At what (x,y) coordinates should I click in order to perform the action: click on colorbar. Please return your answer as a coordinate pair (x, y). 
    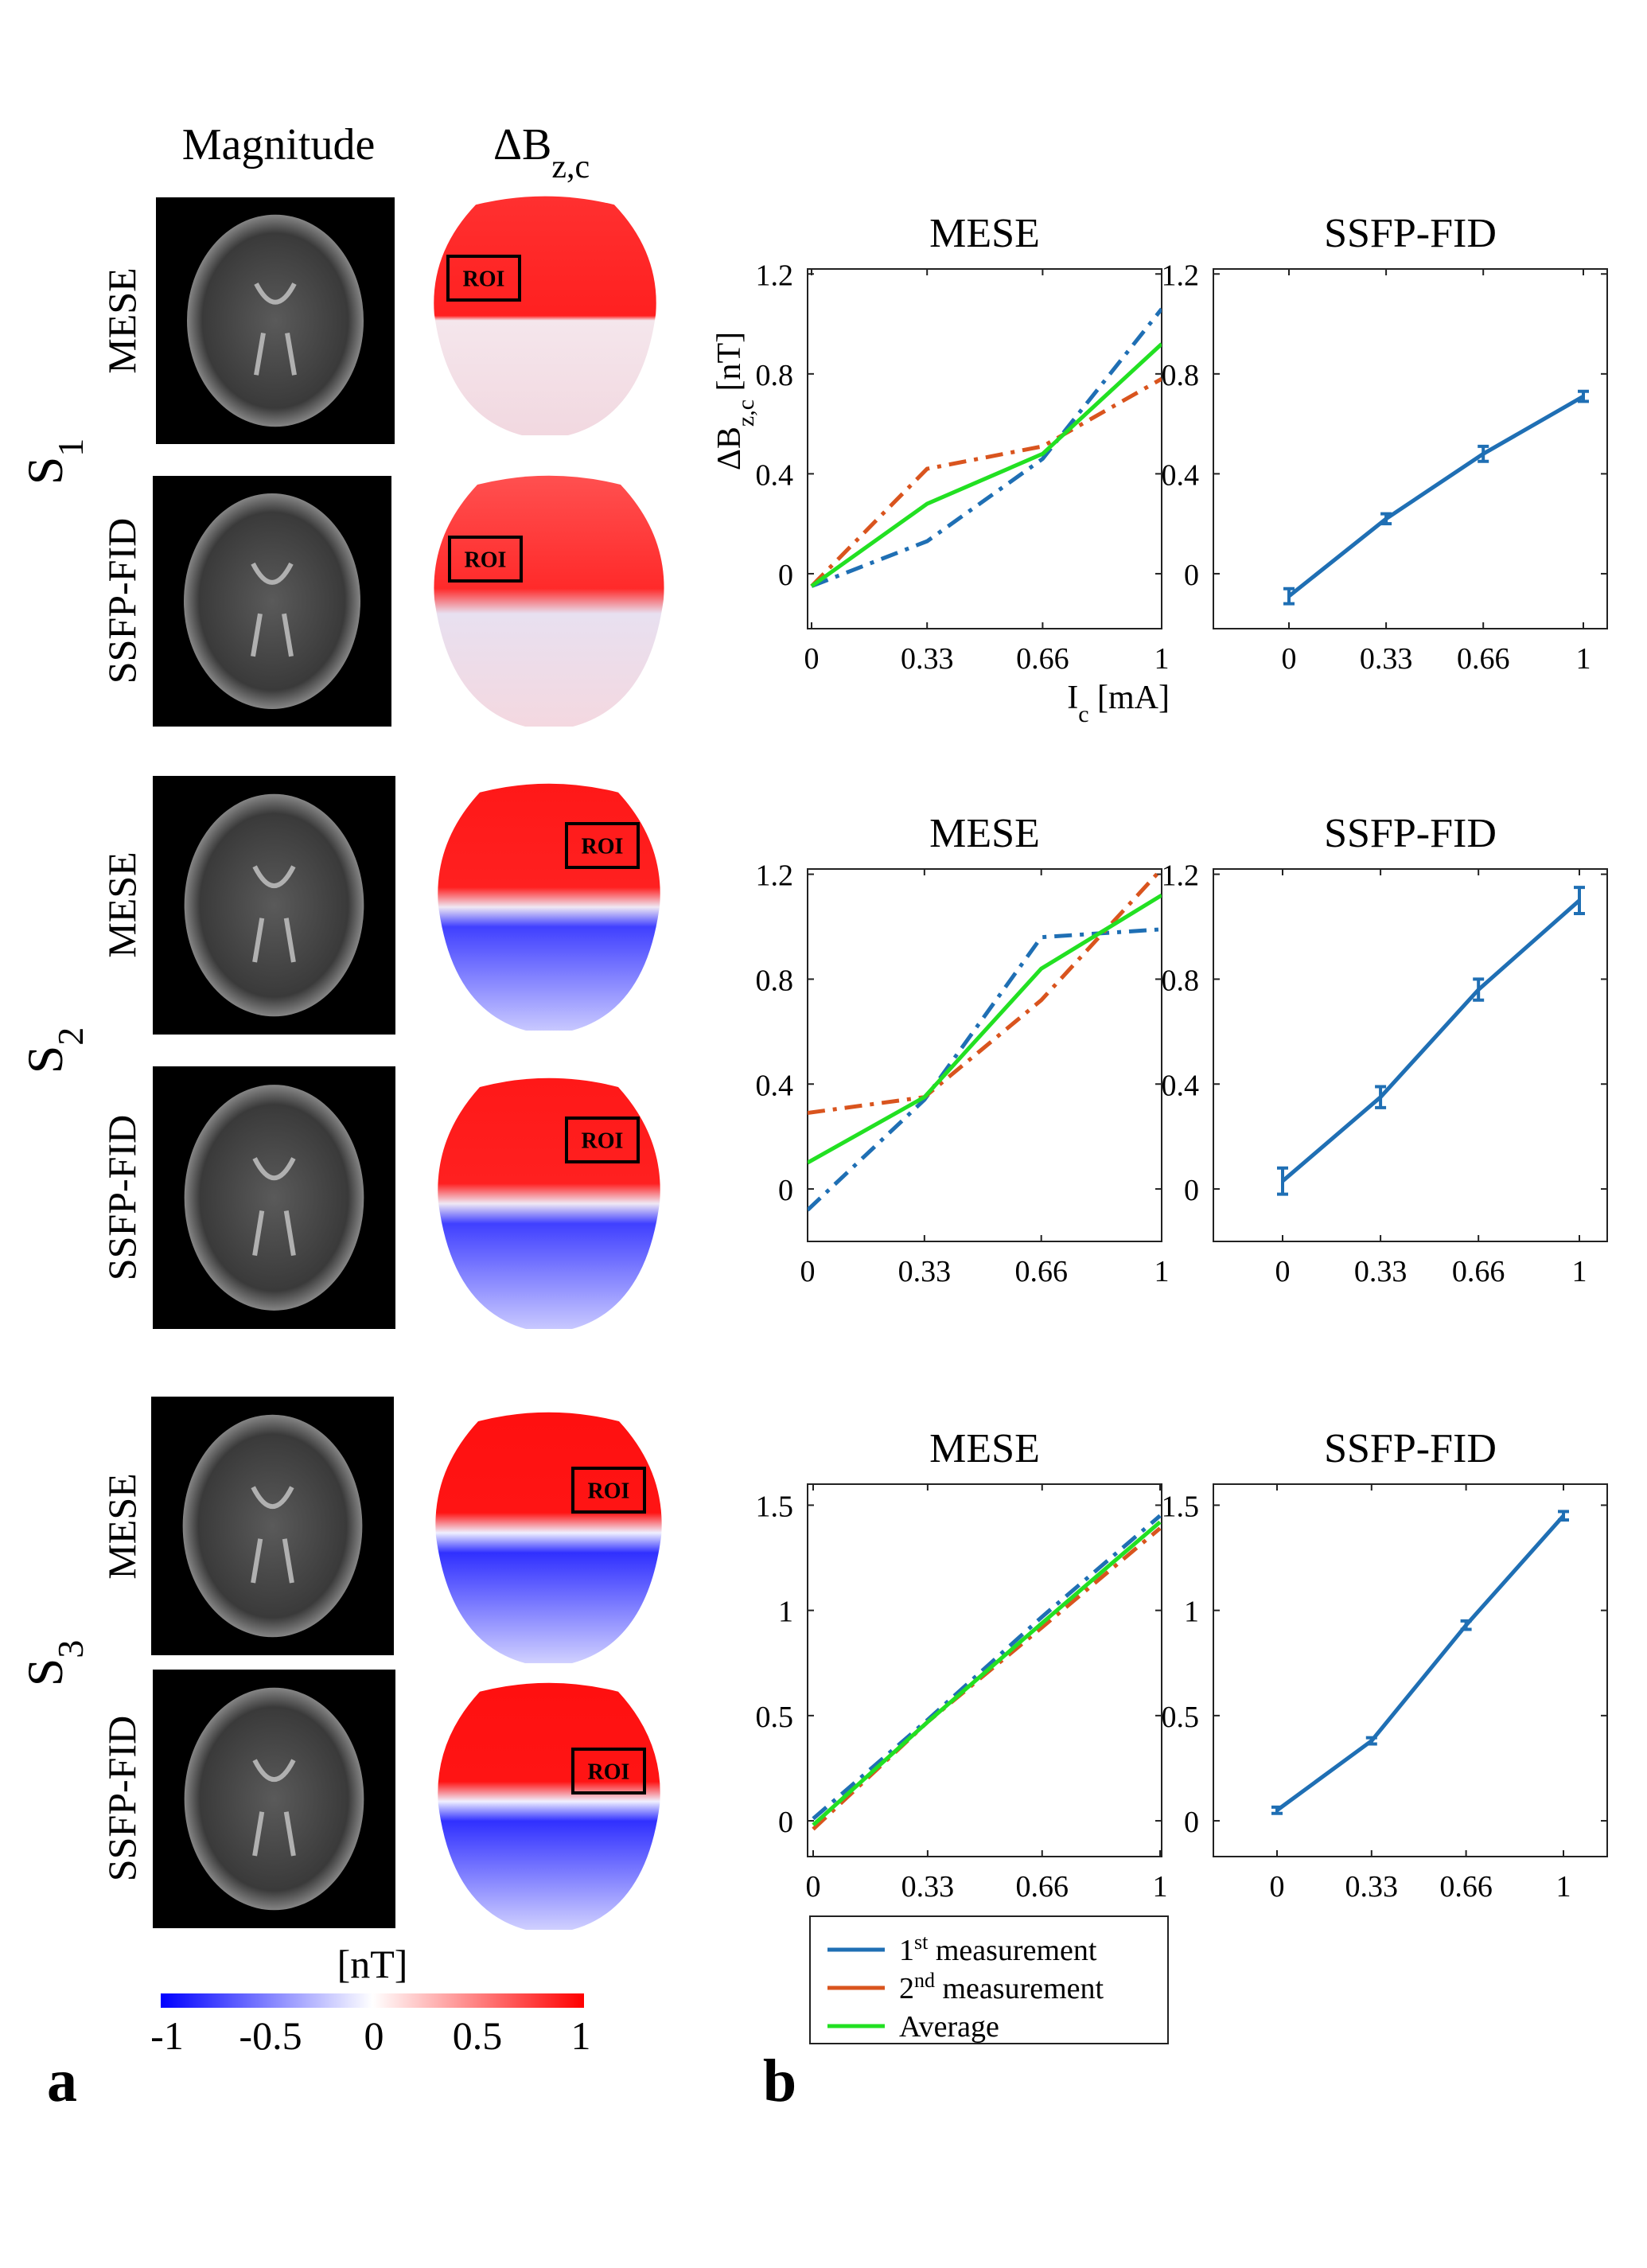
    Looking at the image, I should click on (372, 2000).